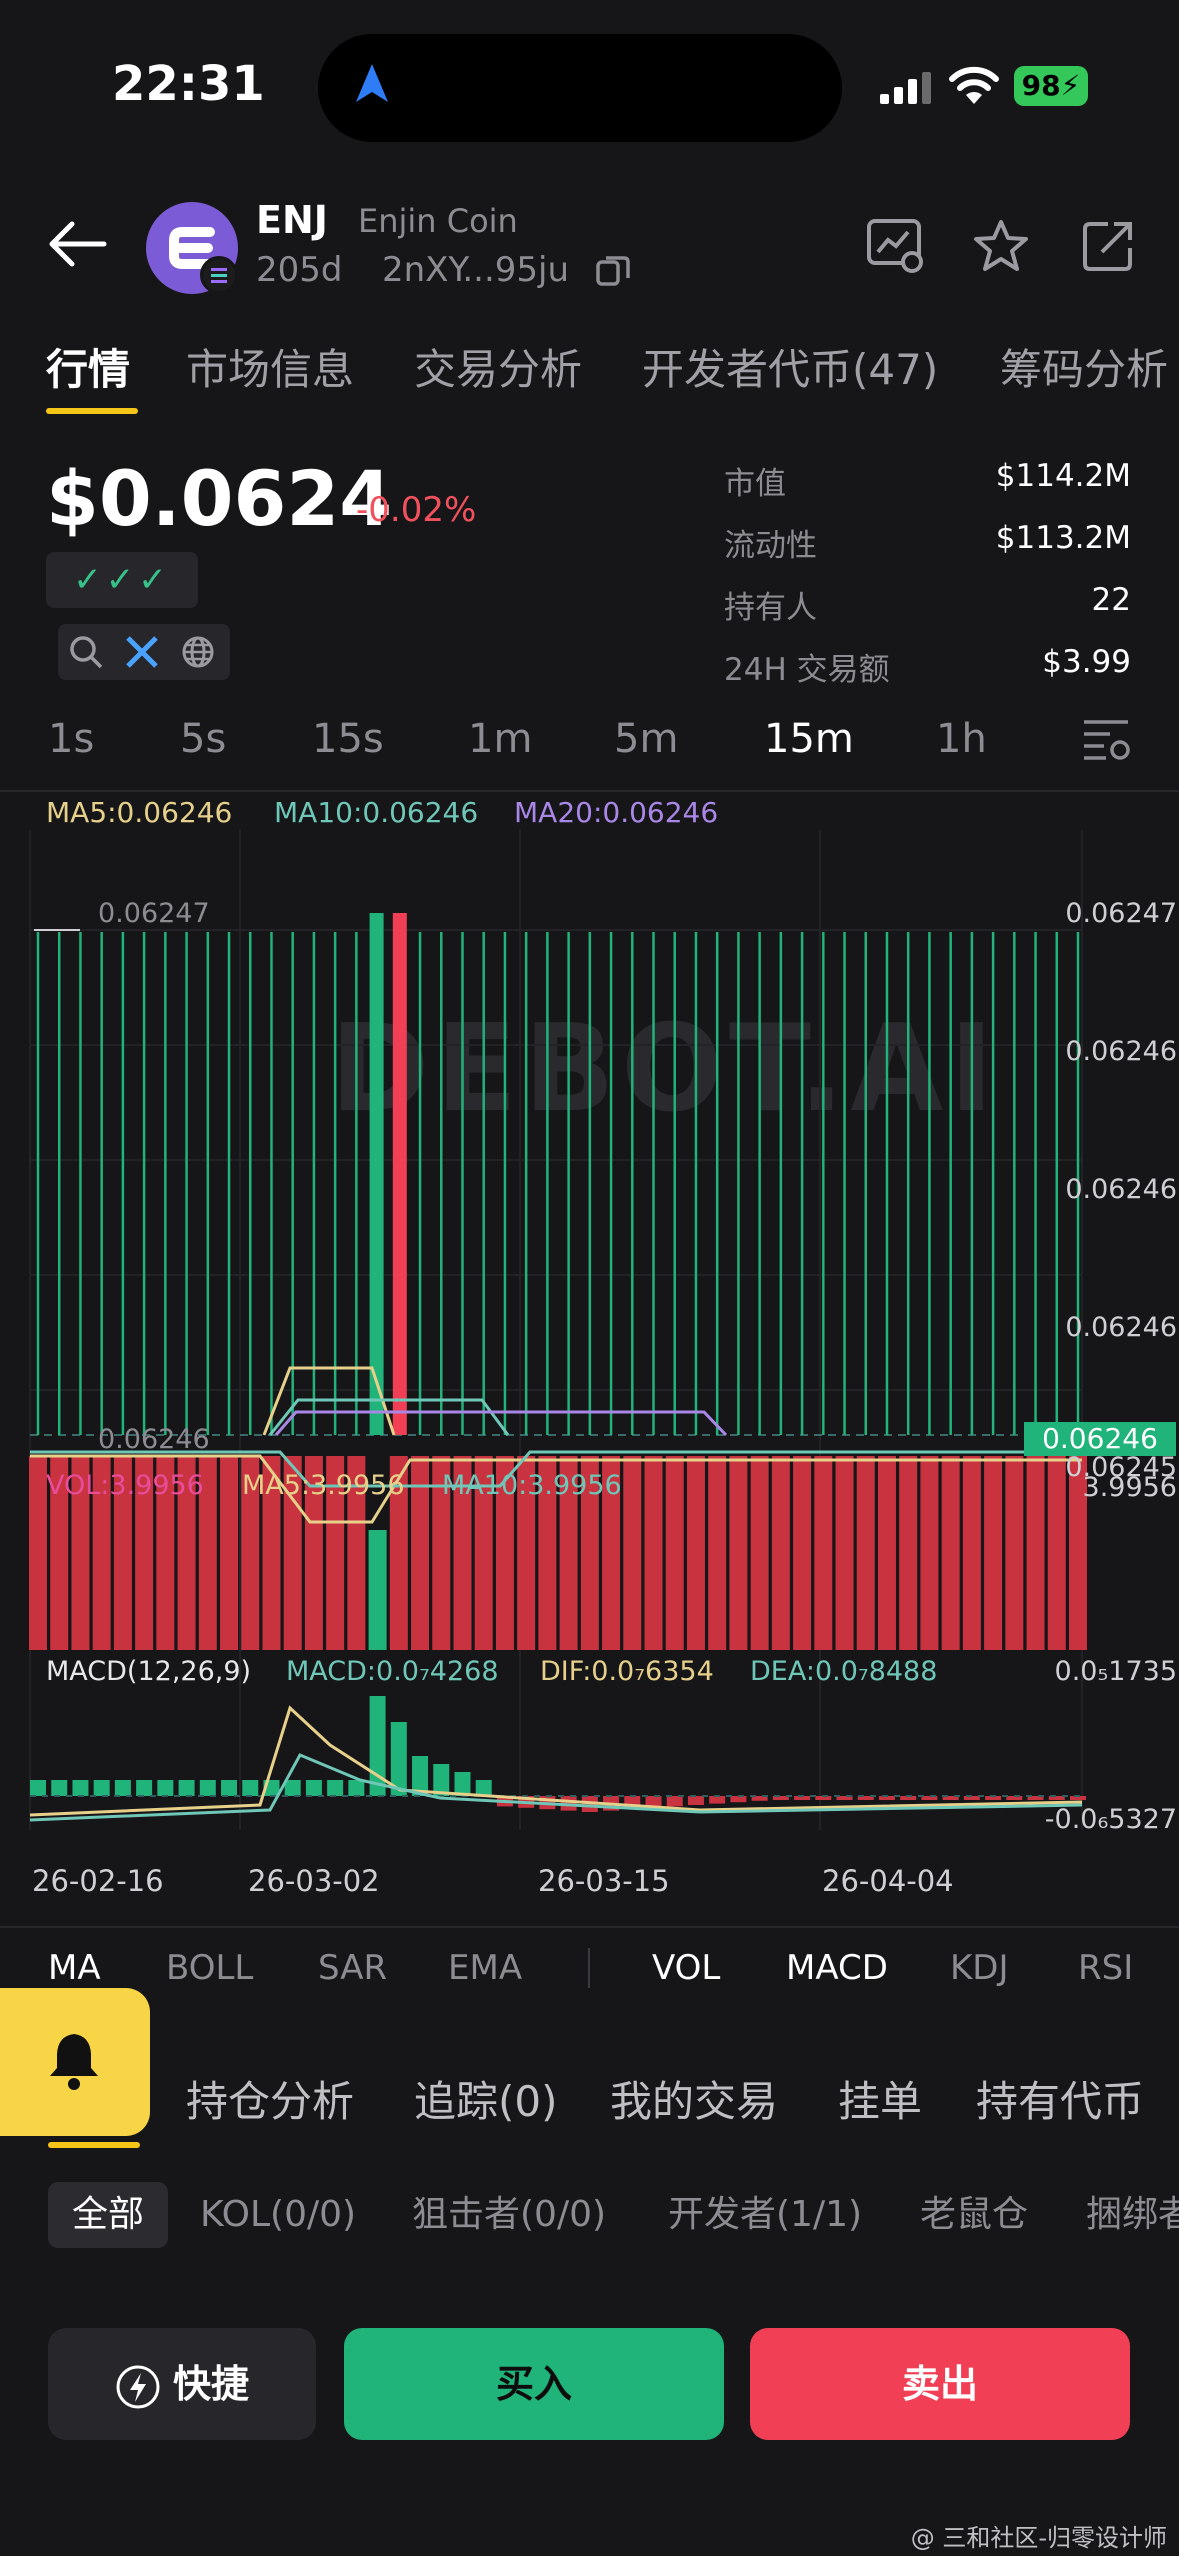 Image resolution: width=1179 pixels, height=2556 pixels. Describe the element at coordinates (896, 246) in the screenshot. I see `chart-view-icon` at that location.